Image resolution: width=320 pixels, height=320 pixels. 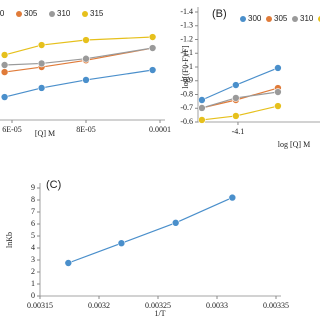 I want to click on x-tick-label: 0.00335, so click(x=276, y=305).